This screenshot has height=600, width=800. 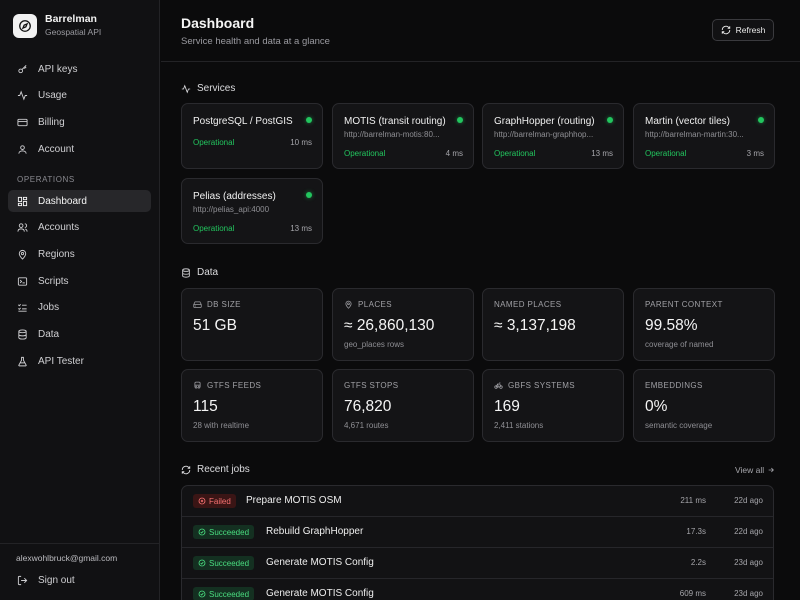 What do you see at coordinates (755, 470) in the screenshot?
I see `view-all-link: View all` at bounding box center [755, 470].